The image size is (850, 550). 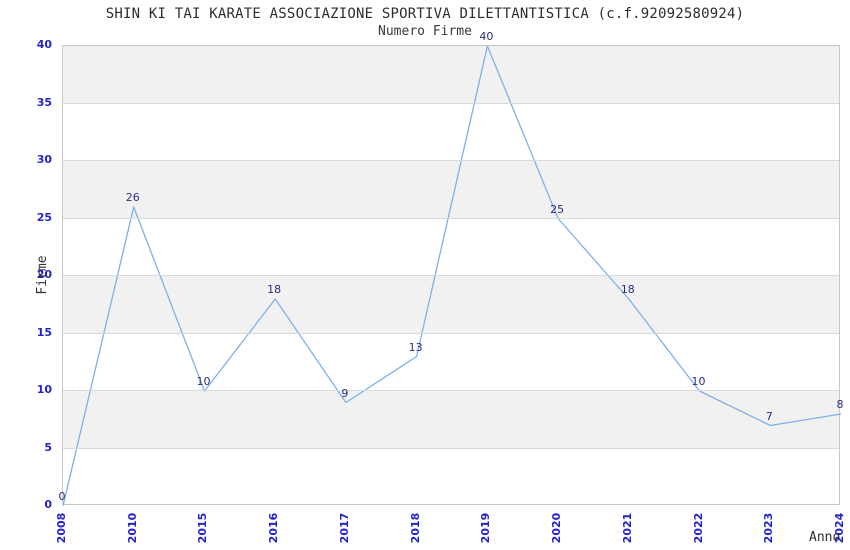 I want to click on y-tick-label: 35, so click(x=44, y=102).